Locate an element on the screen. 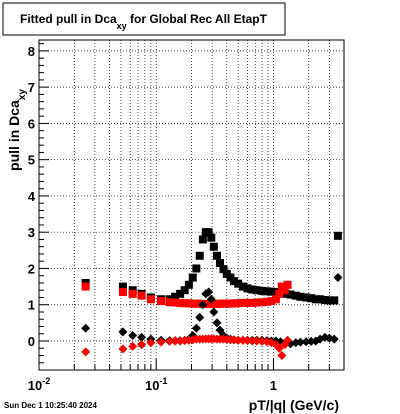 This screenshot has width=400, height=414. y-tick-label: 6 is located at coordinates (31, 123).